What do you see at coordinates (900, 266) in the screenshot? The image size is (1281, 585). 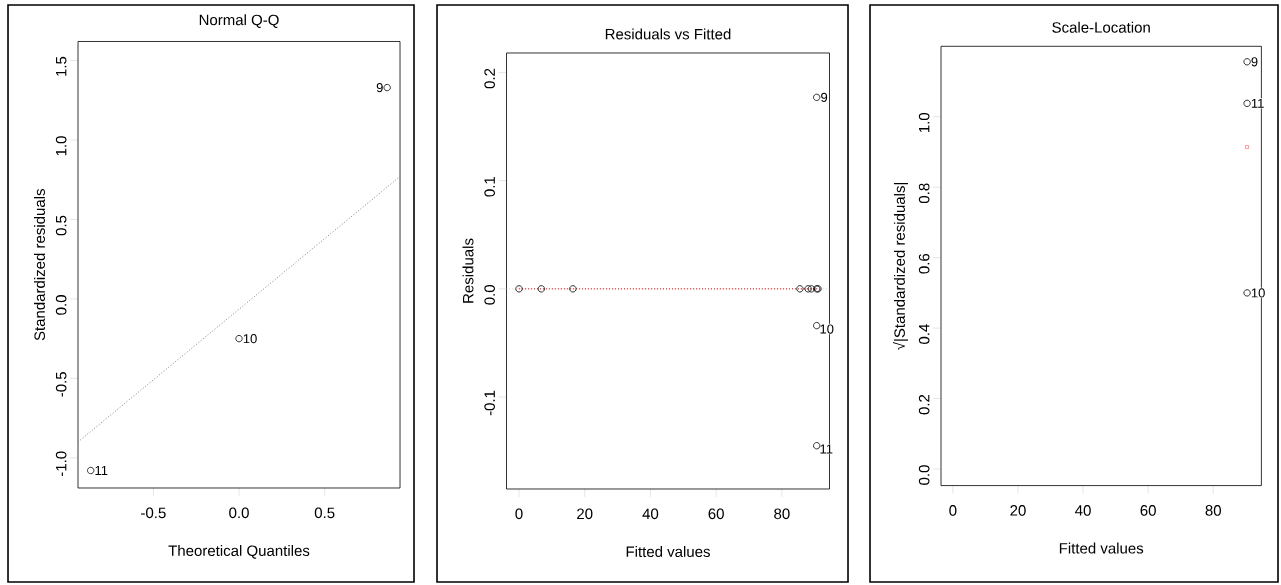 I see `y-axis-title: √|Standardized residuals|` at bounding box center [900, 266].